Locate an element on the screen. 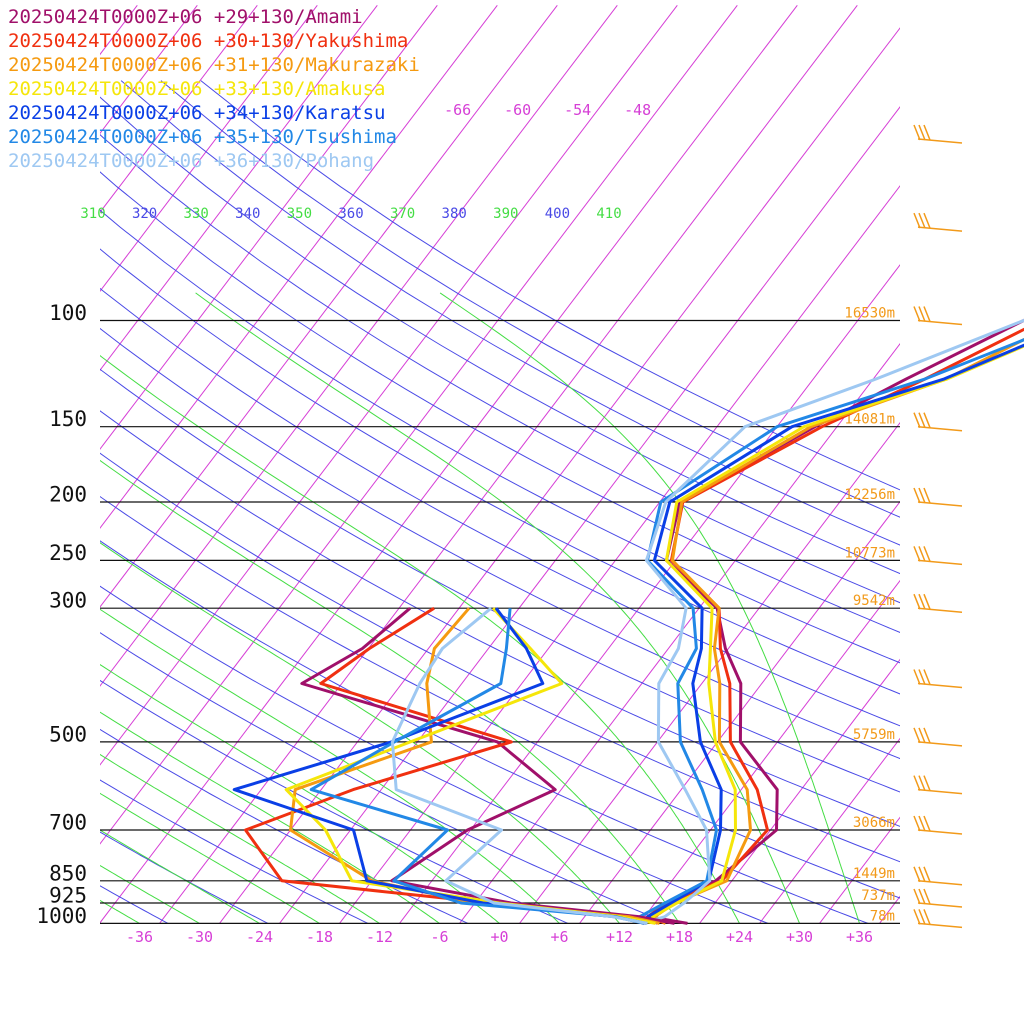 The height and width of the screenshot is (1024, 1024). theta-label: 360 is located at coordinates (350, 214).